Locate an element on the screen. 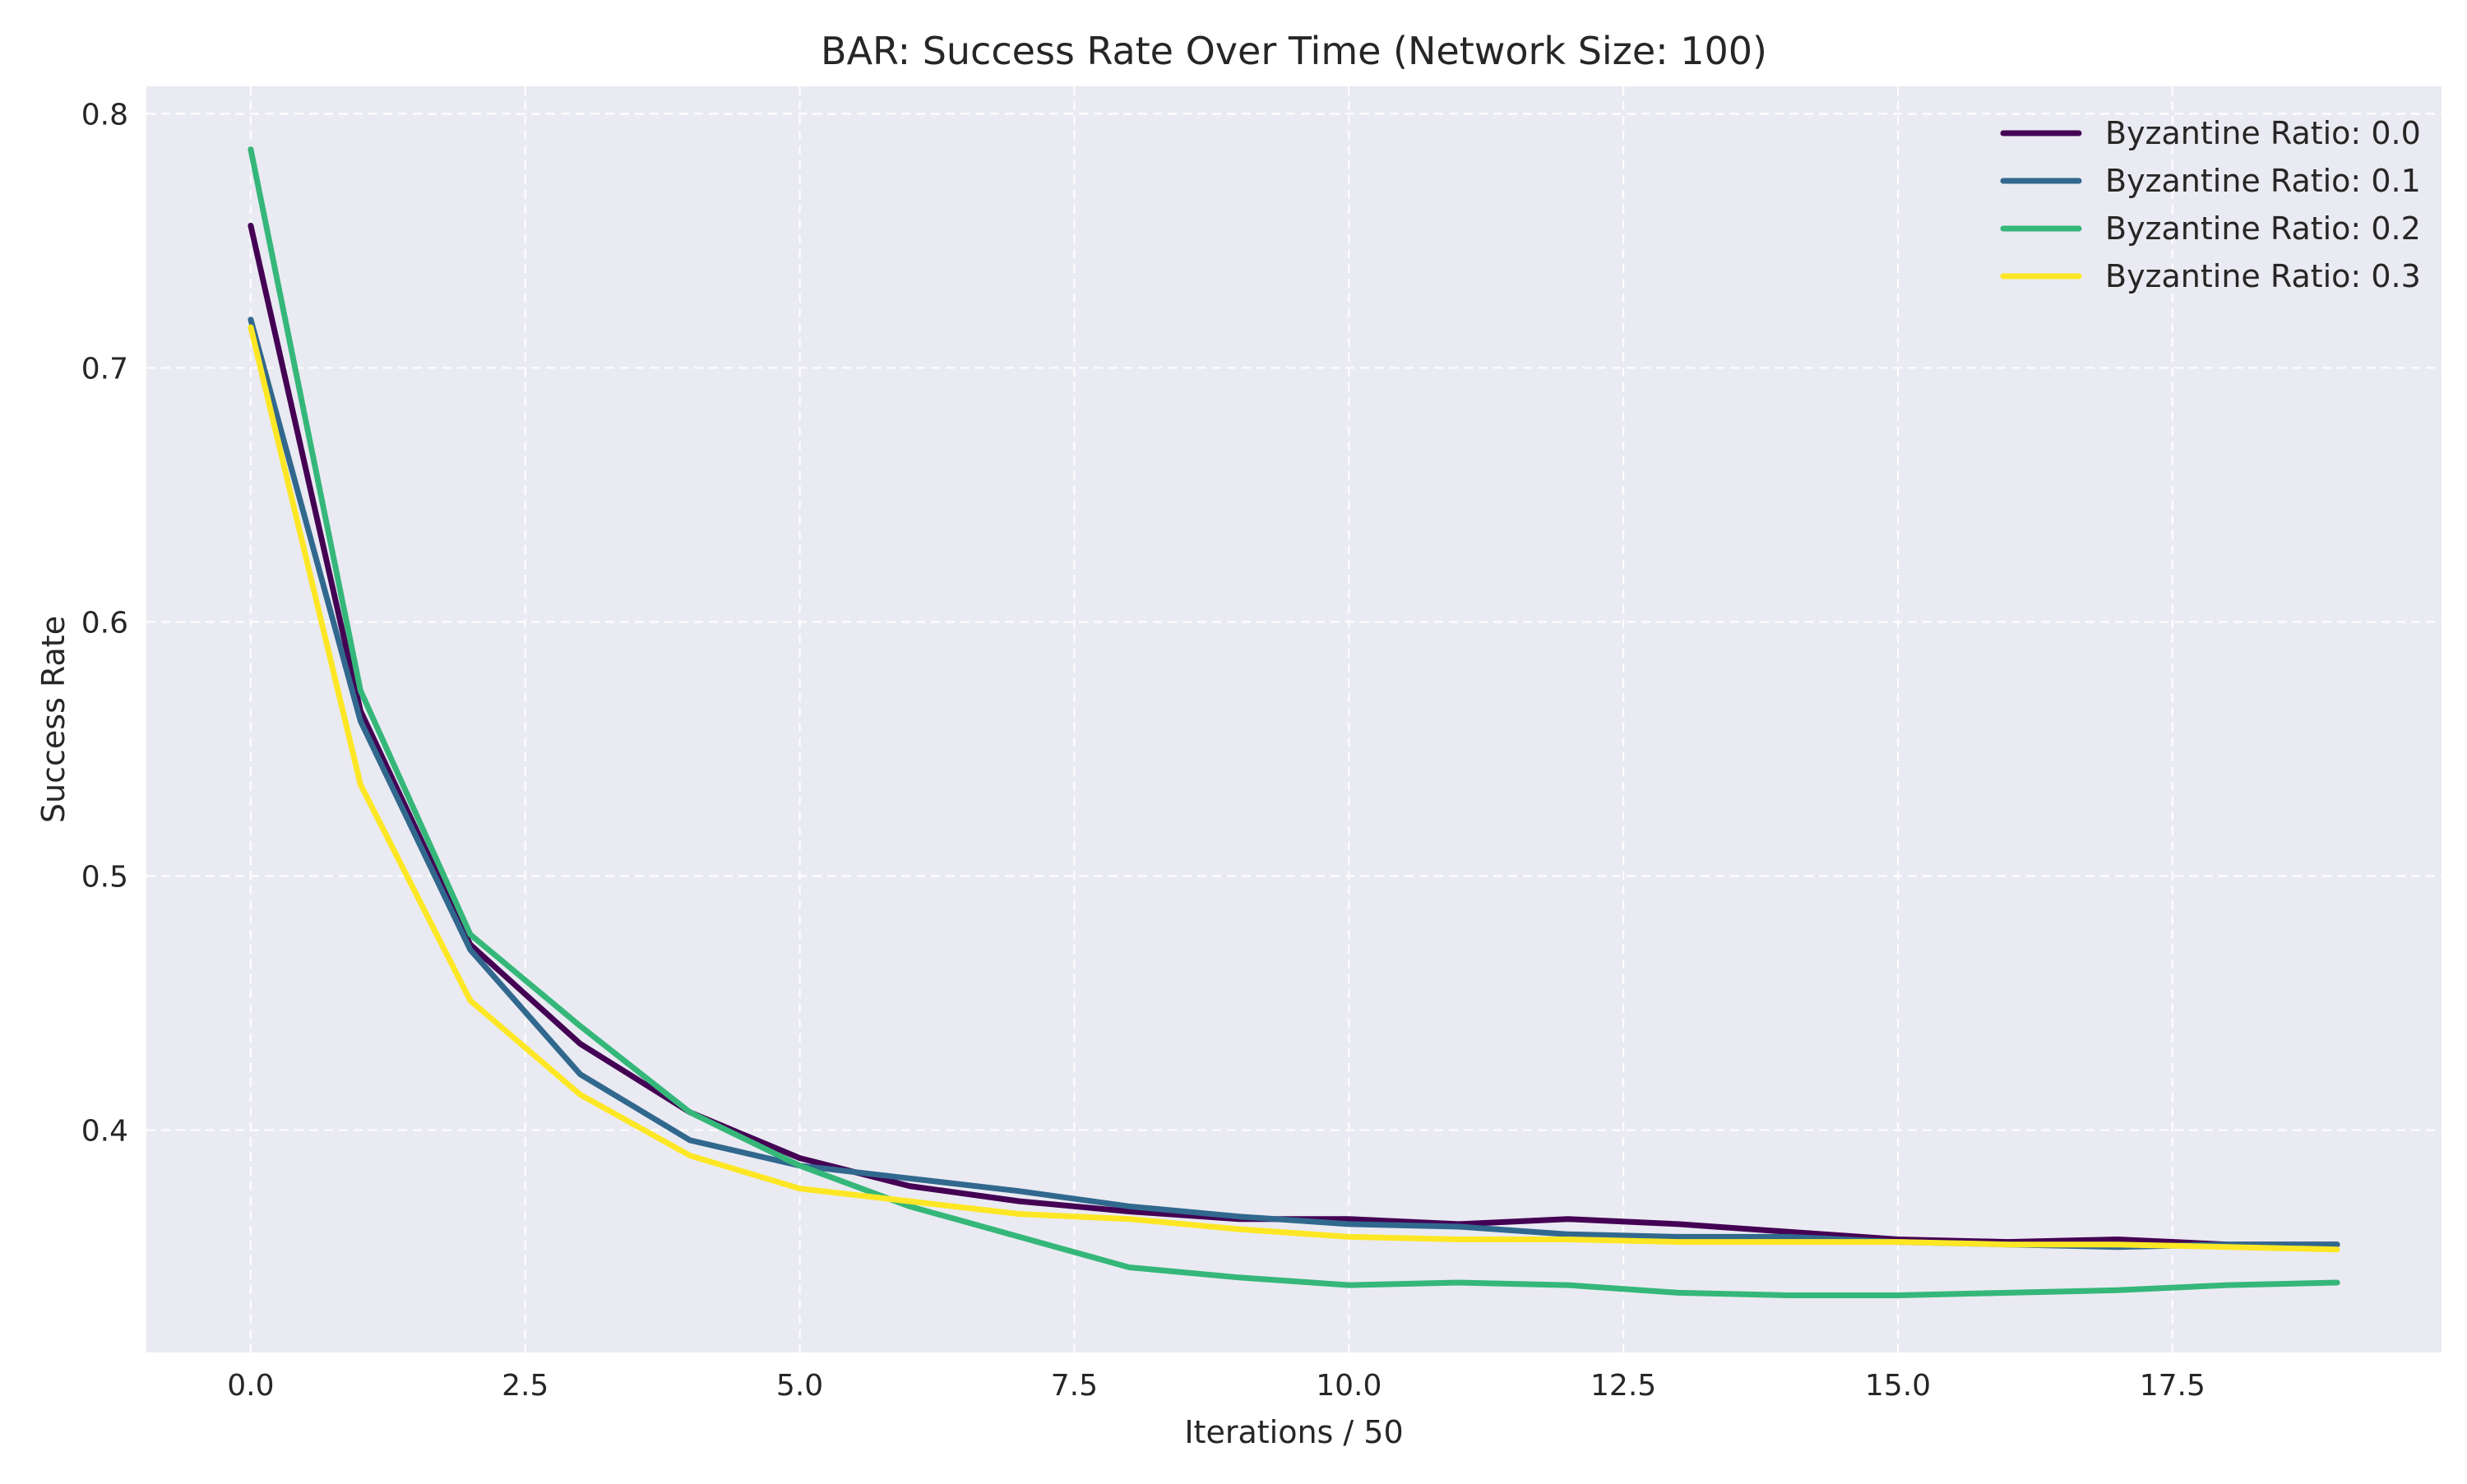 The width and height of the screenshot is (2467, 1484). y-axis-label: Success Rate is located at coordinates (54, 719).